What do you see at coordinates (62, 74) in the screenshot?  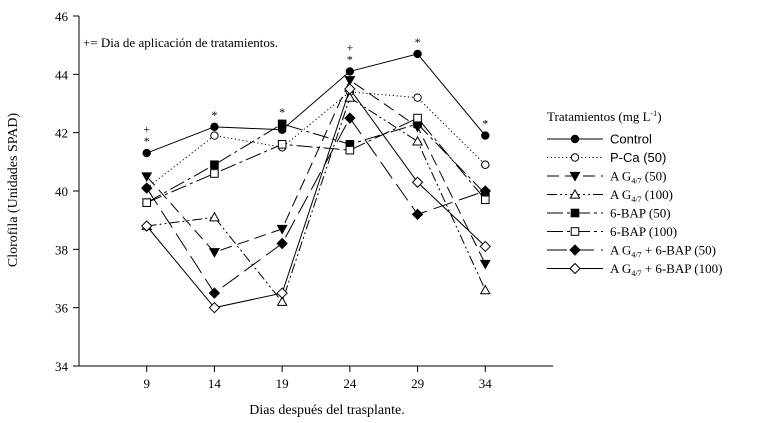 I see `y-tick-label: 44` at bounding box center [62, 74].